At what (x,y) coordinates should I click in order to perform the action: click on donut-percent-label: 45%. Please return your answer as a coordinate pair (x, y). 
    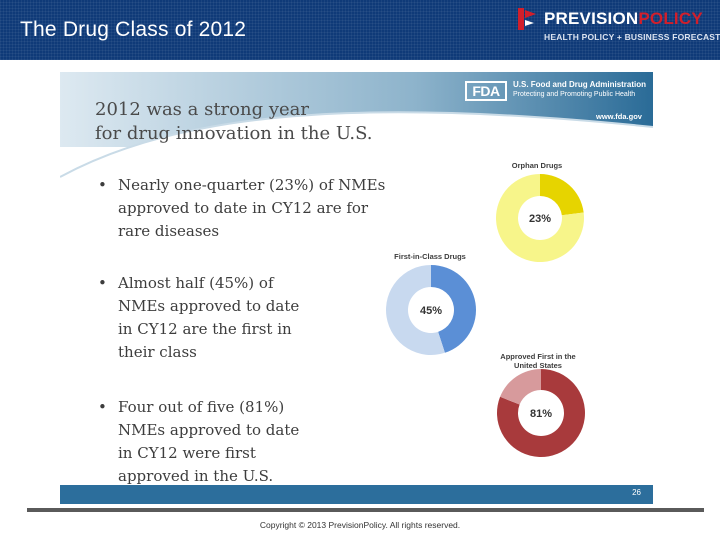
    Looking at the image, I should click on (431, 311).